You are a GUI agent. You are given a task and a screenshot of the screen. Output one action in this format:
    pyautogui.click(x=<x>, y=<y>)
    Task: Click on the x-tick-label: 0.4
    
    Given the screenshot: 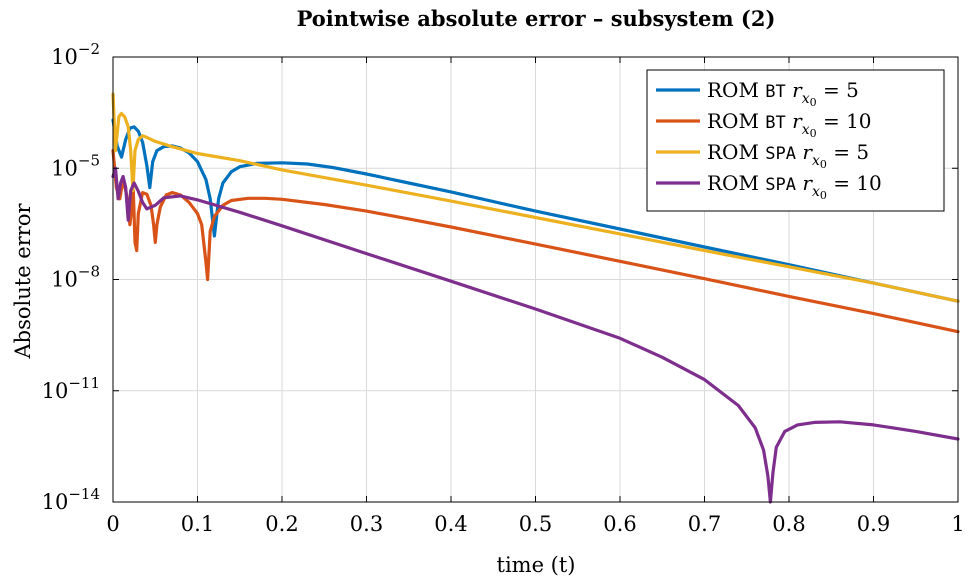 What is the action you would take?
    pyautogui.click(x=450, y=524)
    